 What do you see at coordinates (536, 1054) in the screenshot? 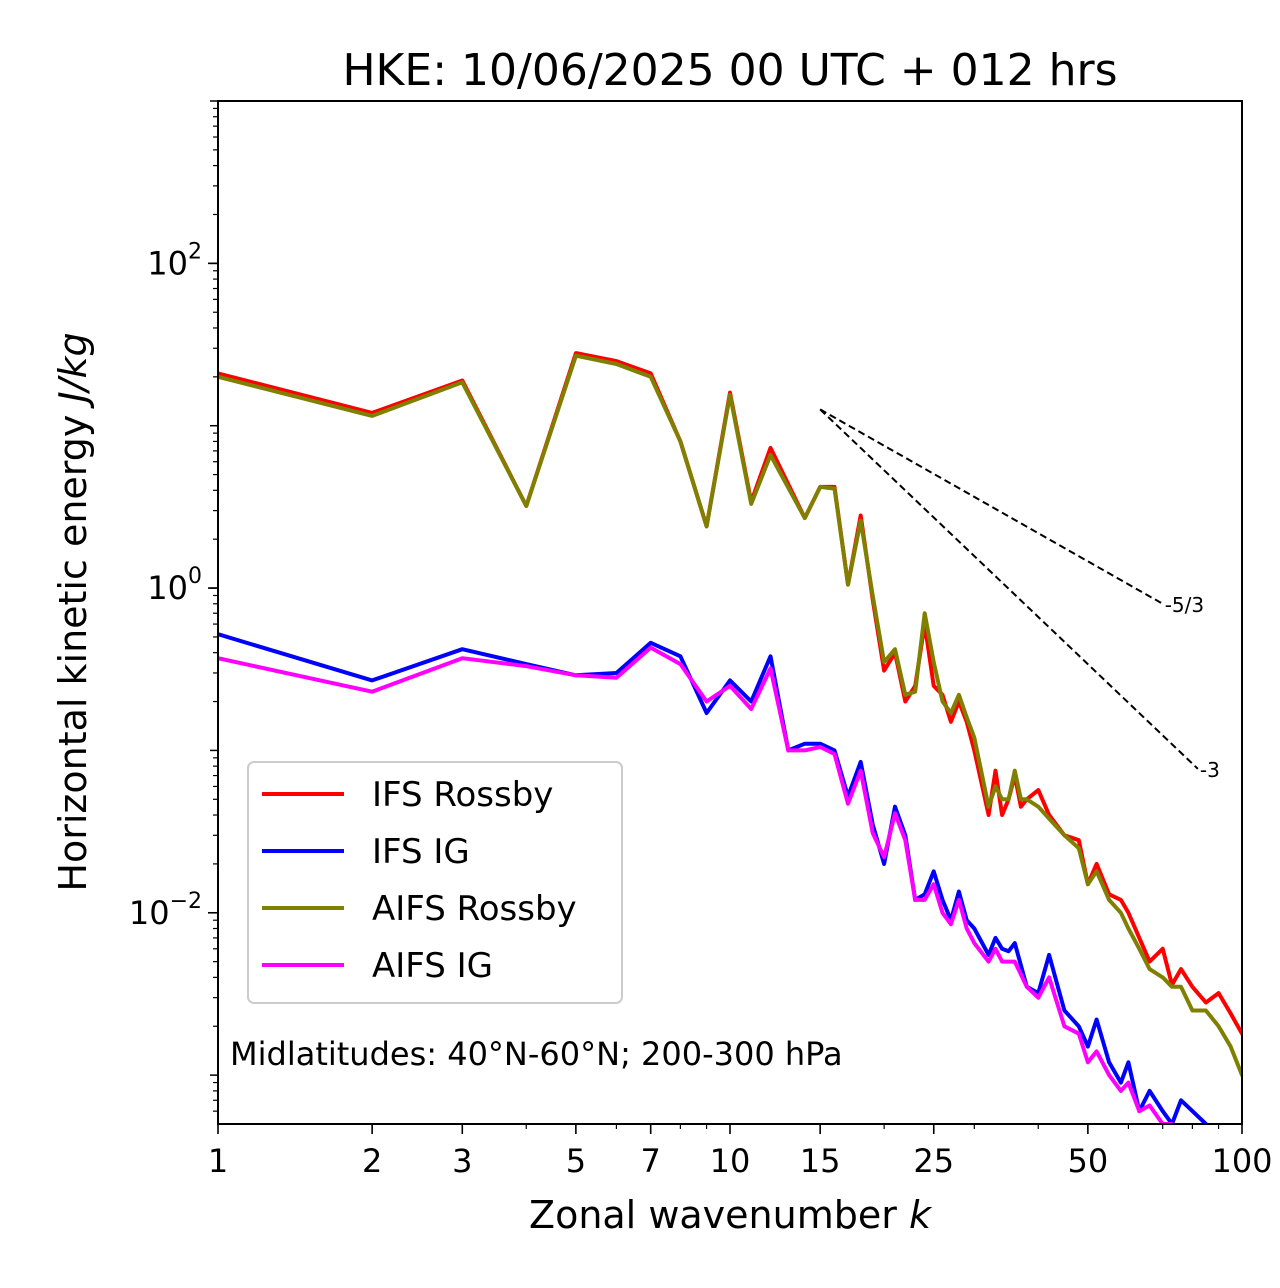
I see `region-annotation: Midlatitudes: 40°N-60°N; 200-300 hPa` at bounding box center [536, 1054].